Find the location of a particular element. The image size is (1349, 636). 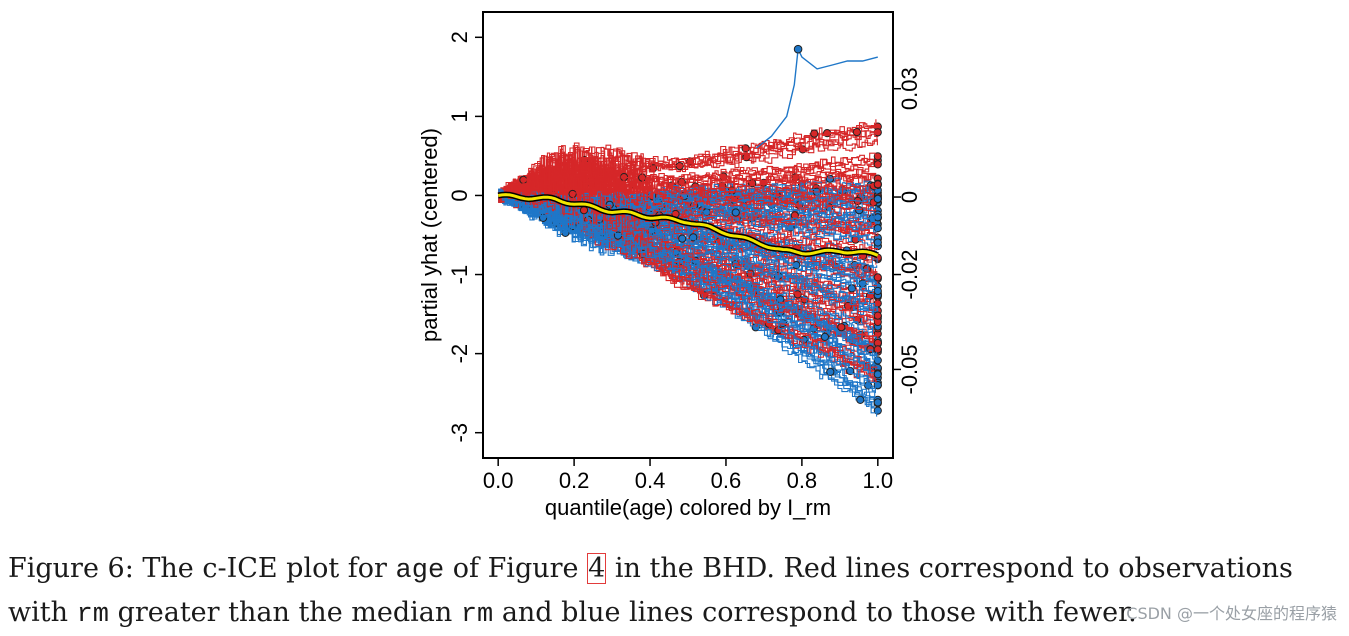

x-tick-label: 0.6 is located at coordinates (726, 480).